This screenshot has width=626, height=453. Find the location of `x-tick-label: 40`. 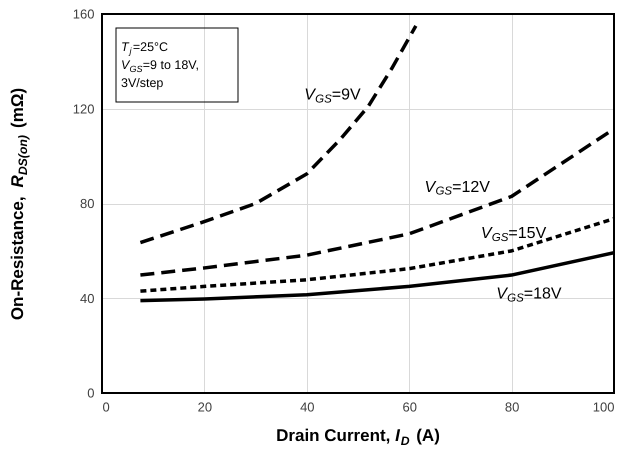

x-tick-label: 40 is located at coordinates (307, 407).